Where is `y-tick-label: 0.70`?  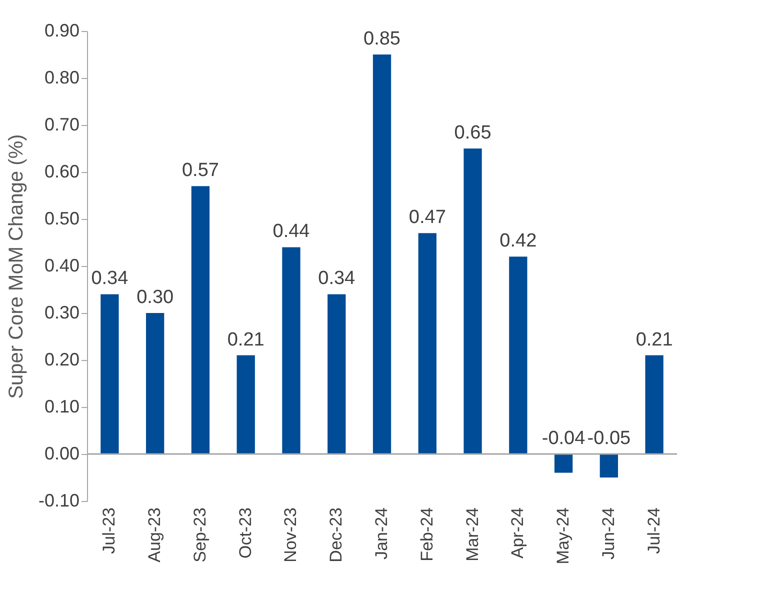
y-tick-label: 0.70 is located at coordinates (62, 124).